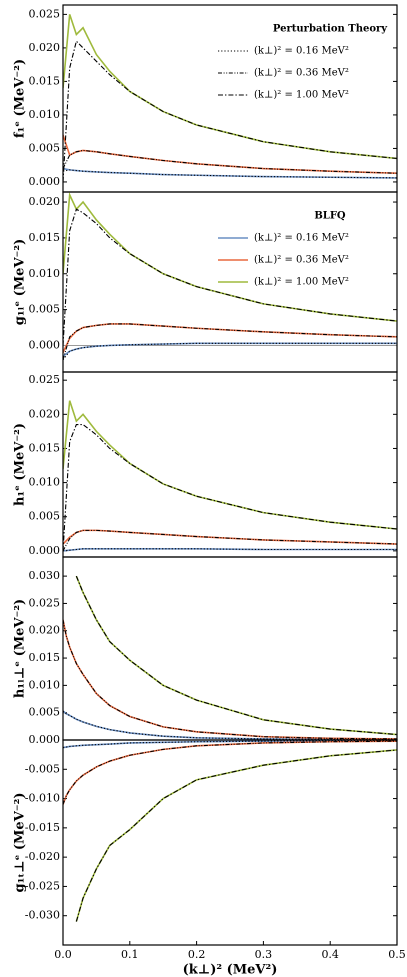 This screenshot has height=977, width=407. Describe the element at coordinates (397, 954) in the screenshot. I see `x-tick-label: 0.5` at that location.